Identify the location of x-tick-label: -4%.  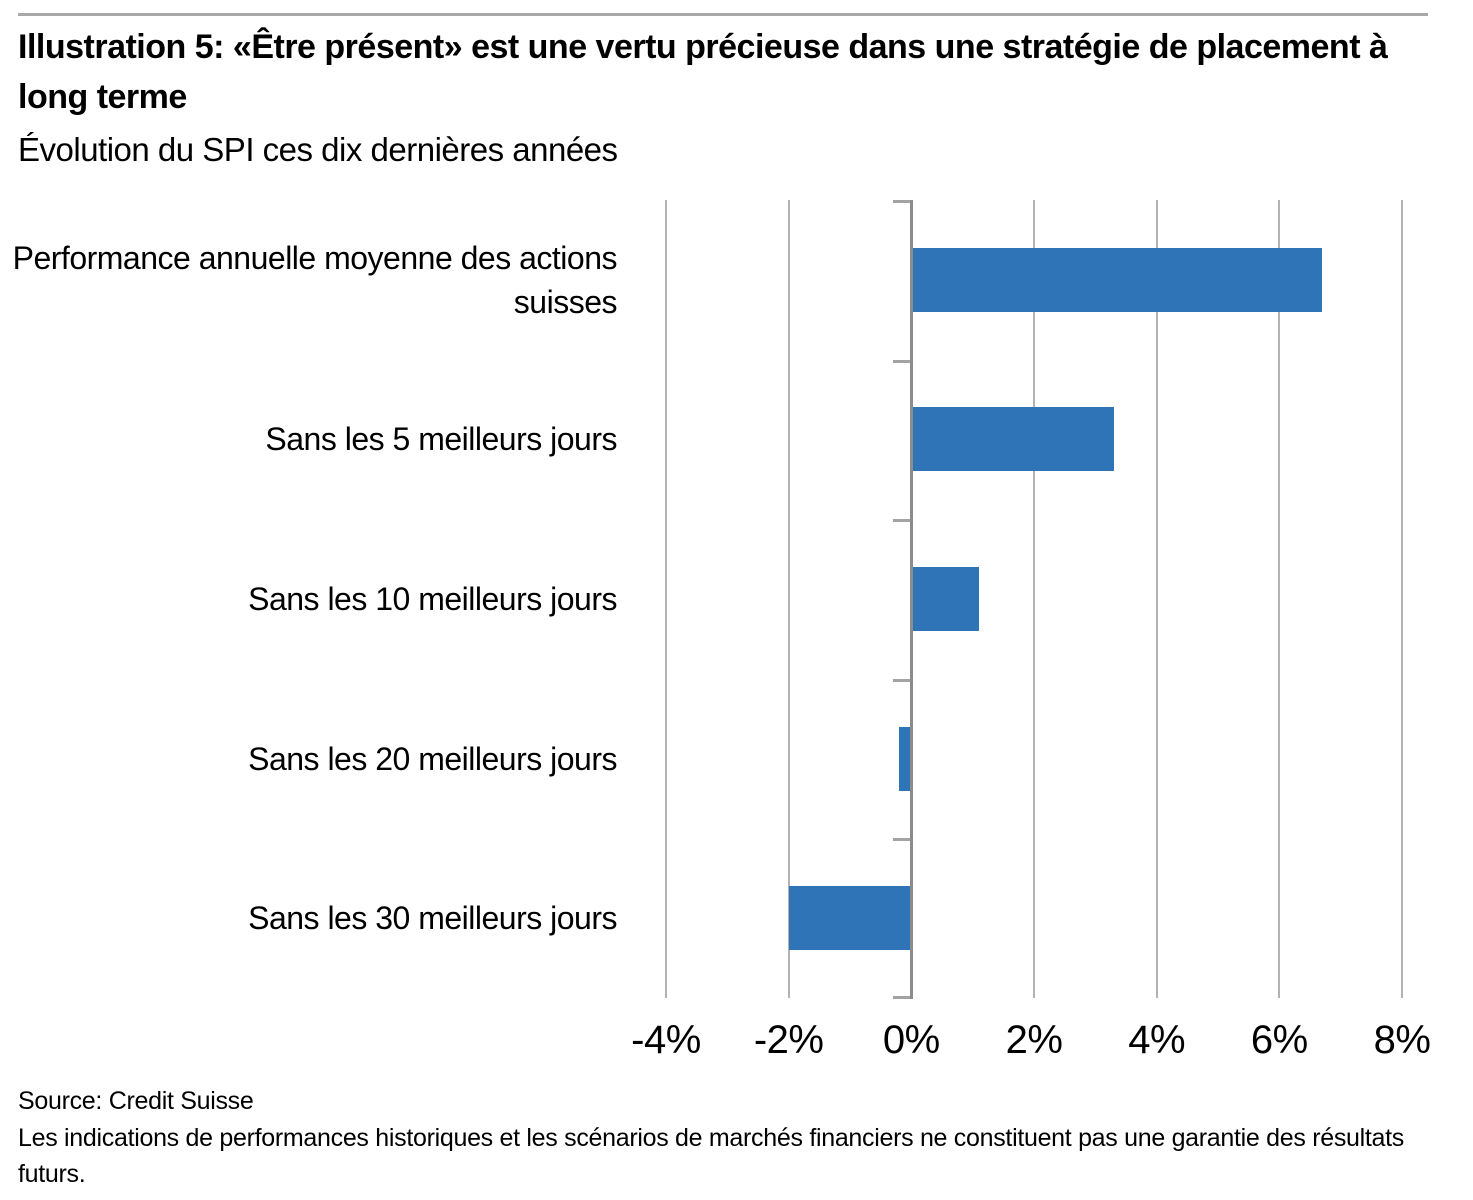
(666, 1040).